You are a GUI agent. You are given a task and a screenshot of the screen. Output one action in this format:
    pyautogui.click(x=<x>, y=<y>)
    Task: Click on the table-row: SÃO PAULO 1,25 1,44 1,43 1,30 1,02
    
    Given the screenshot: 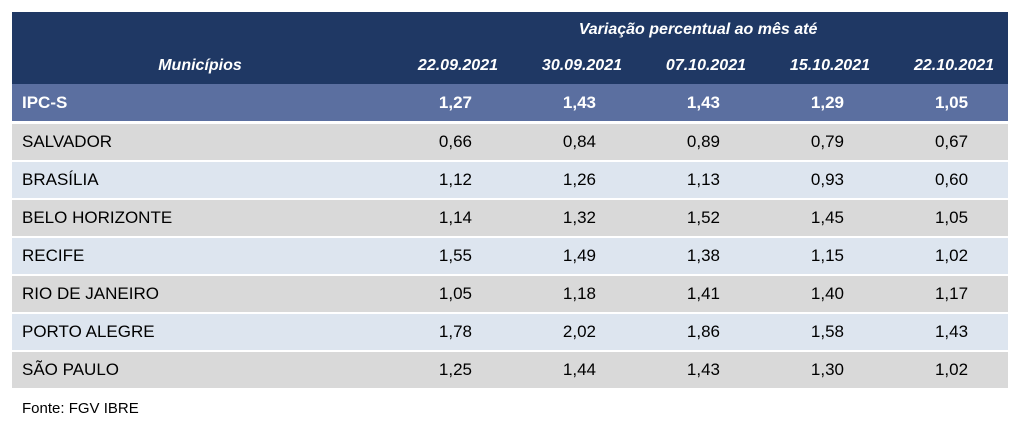 What is the action you would take?
    pyautogui.click(x=510, y=370)
    